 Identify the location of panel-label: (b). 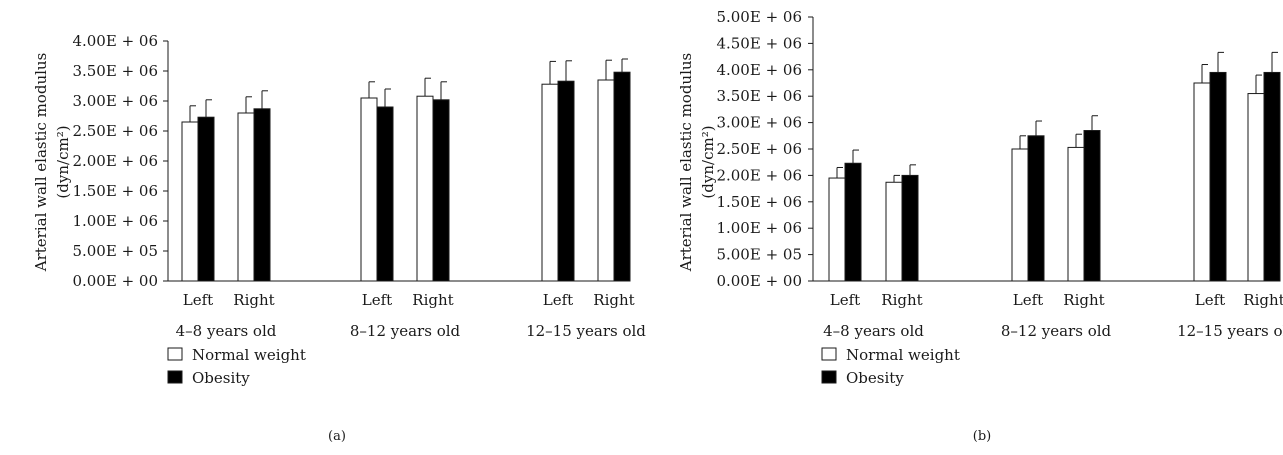
(982, 436).